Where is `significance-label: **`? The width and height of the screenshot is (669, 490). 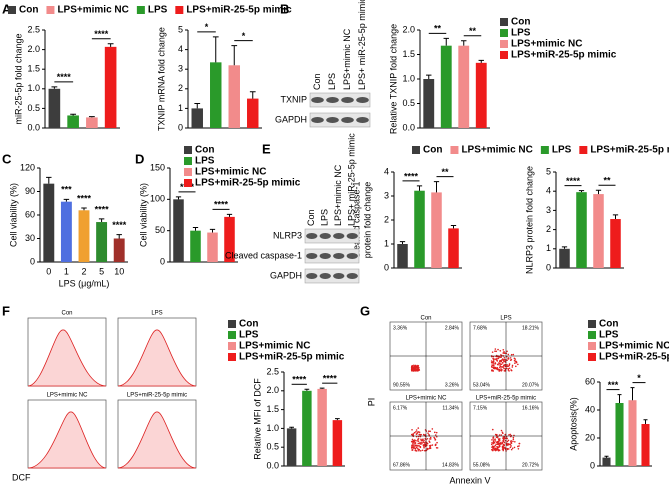
significance-label: ** is located at coordinates (607, 181).